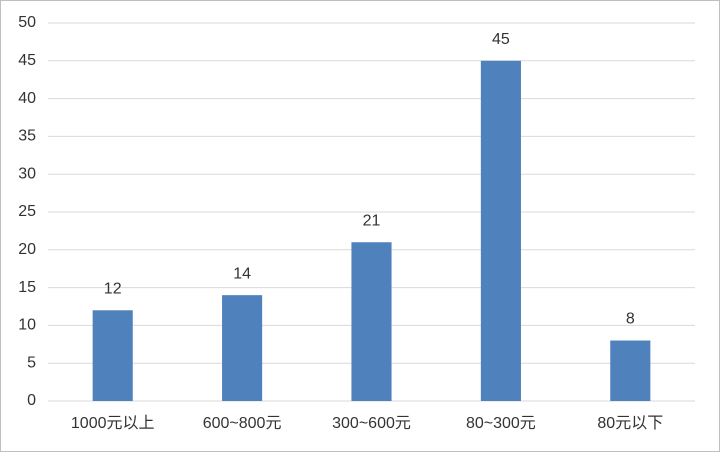  What do you see at coordinates (27, 287) in the screenshot?
I see `y-tick-label: 15` at bounding box center [27, 287].